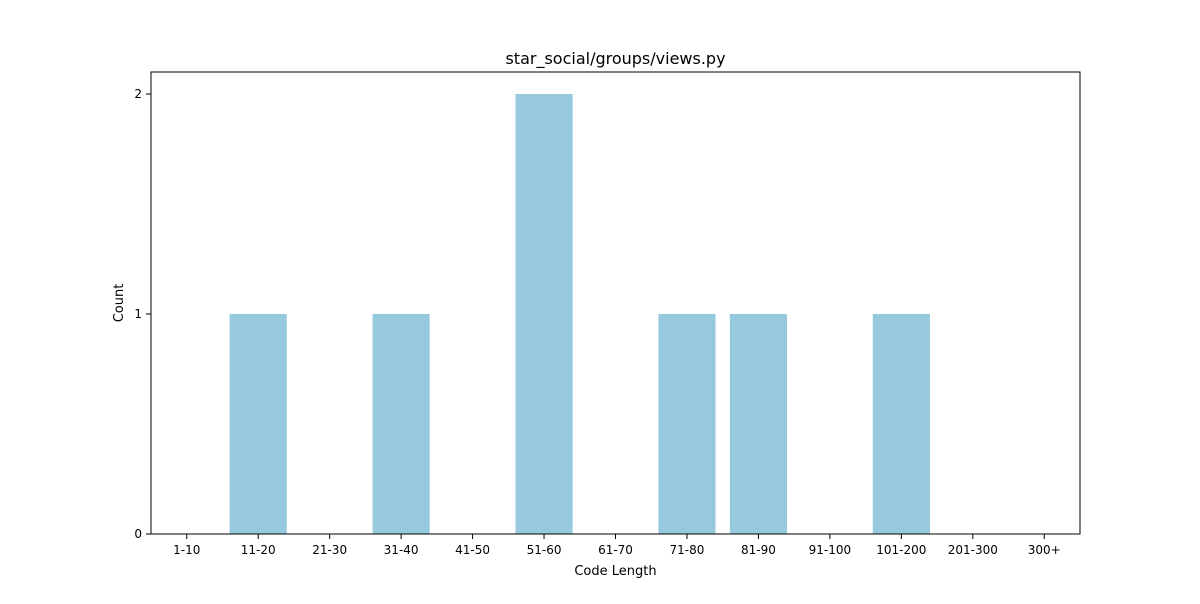 Image resolution: width=1200 pixels, height=604 pixels. What do you see at coordinates (119, 303) in the screenshot?
I see `y-axis-label: Count` at bounding box center [119, 303].